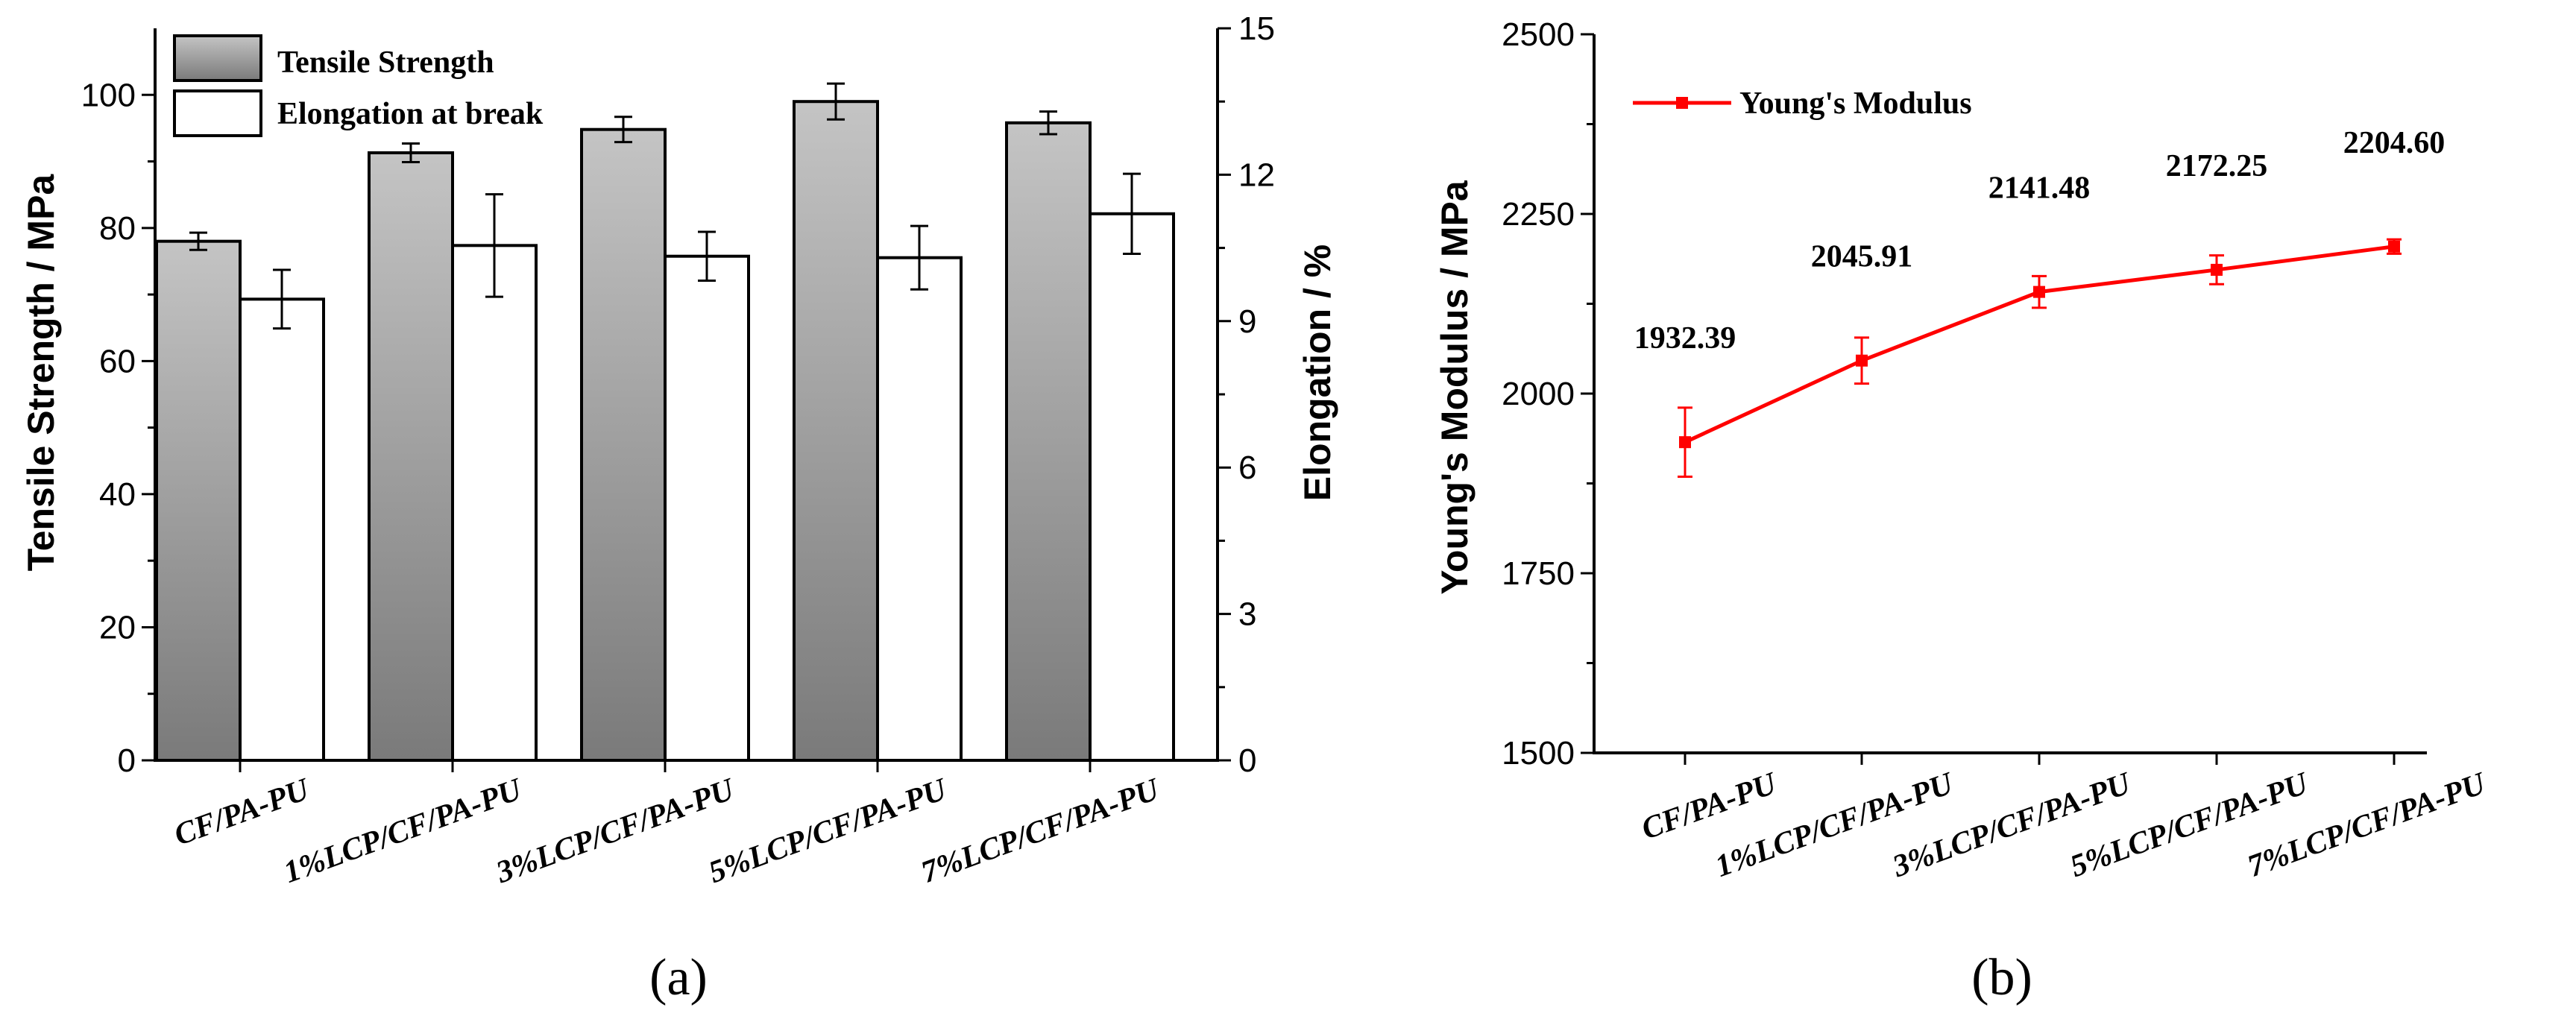 The width and height of the screenshot is (2576, 1019). I want to click on data-label-youngs-modulus: 1932.39, so click(1685, 339).